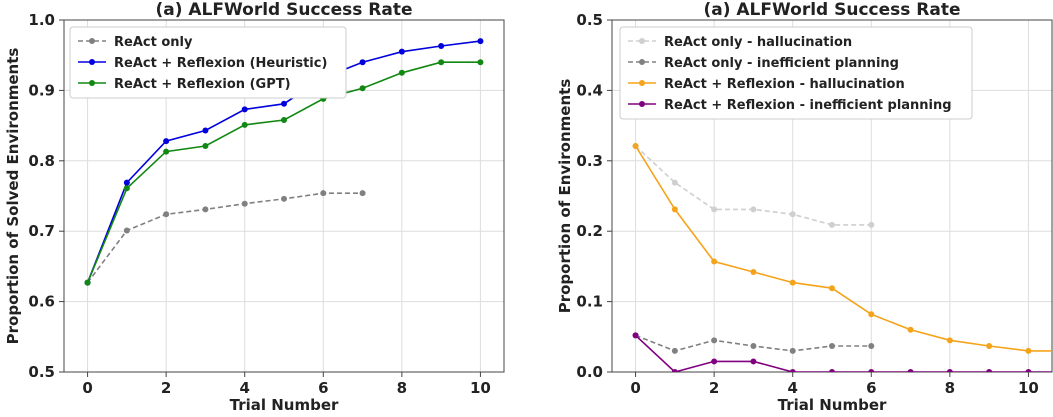  Describe the element at coordinates (589, 302) in the screenshot. I see `y-tick-label: 0.1` at that location.